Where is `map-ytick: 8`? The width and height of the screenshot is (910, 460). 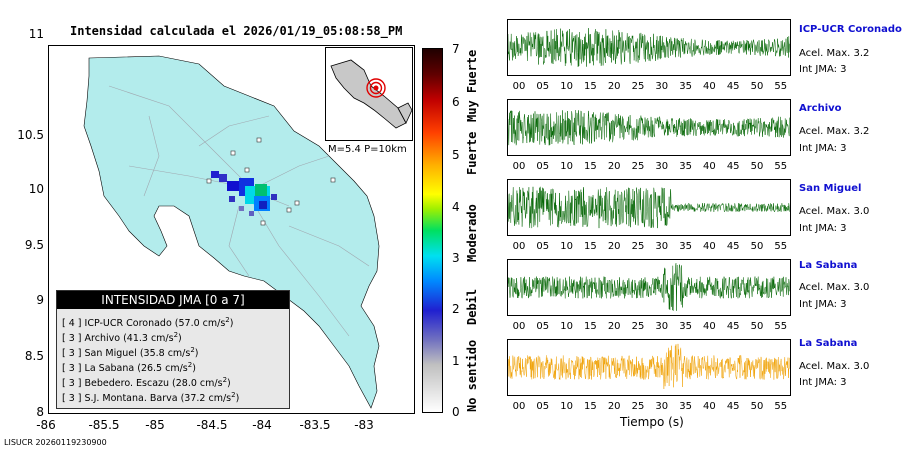
map-ytick: 8 is located at coordinates (40, 412).